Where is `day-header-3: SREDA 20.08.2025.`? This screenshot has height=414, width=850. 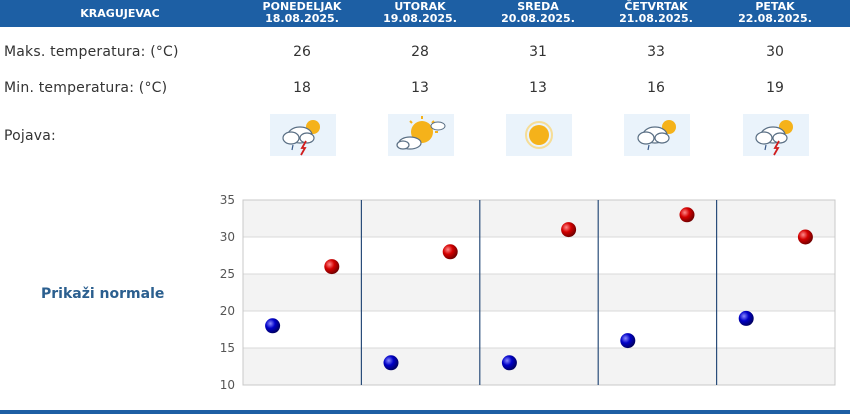 day-header-3: SREDA 20.08.2025. is located at coordinates (538, 13).